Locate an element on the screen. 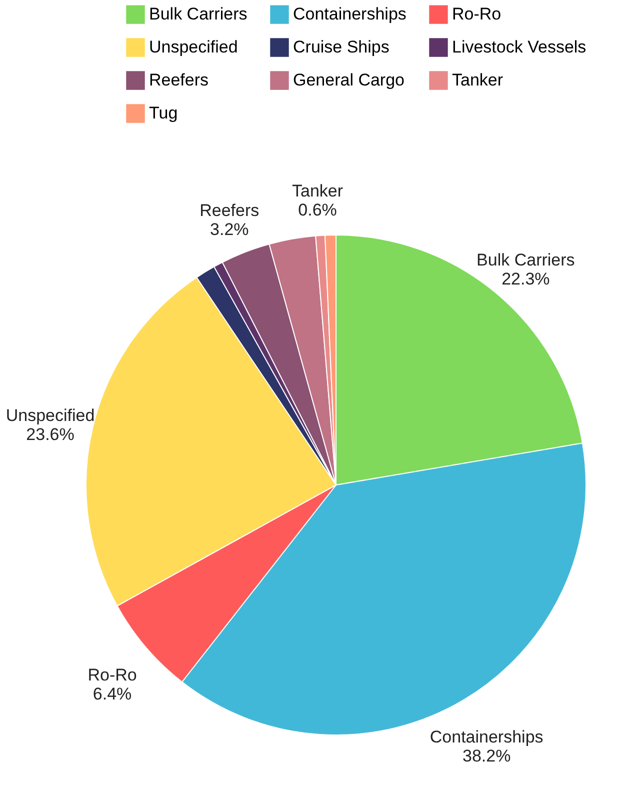 Image resolution: width=630 pixels, height=792 pixels. legend-label: Containerships is located at coordinates (349, 14).